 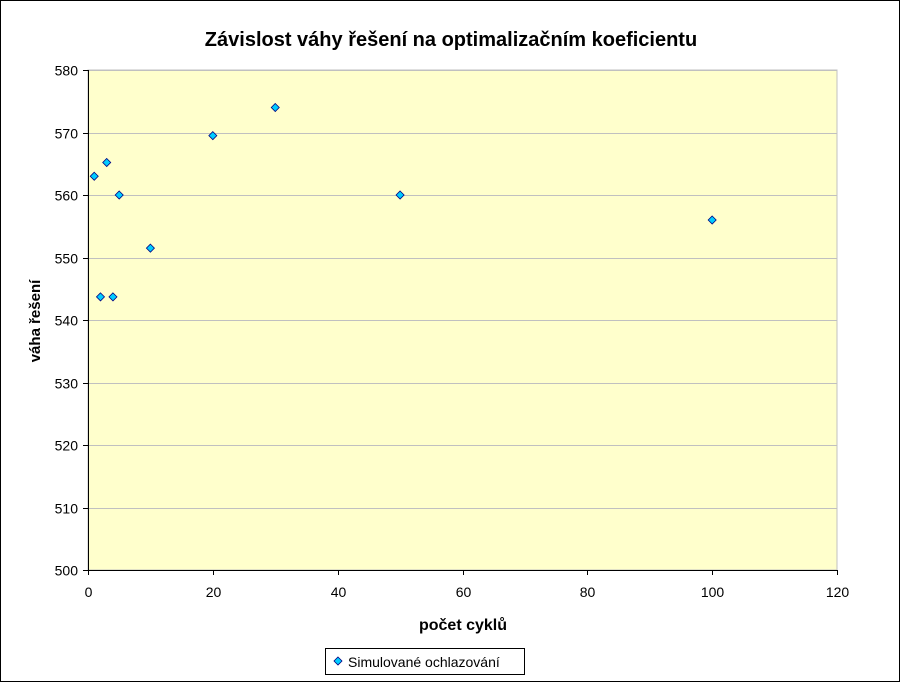 What do you see at coordinates (713, 592) in the screenshot?
I see `x-tick-label: 100` at bounding box center [713, 592].